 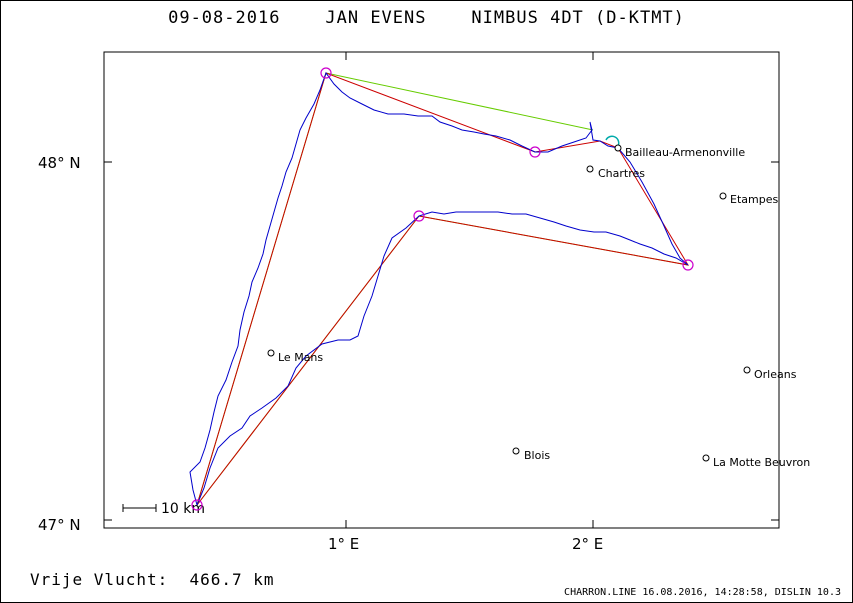 I want to click on x-tick-label-2e: 2° E, so click(x=587, y=544).